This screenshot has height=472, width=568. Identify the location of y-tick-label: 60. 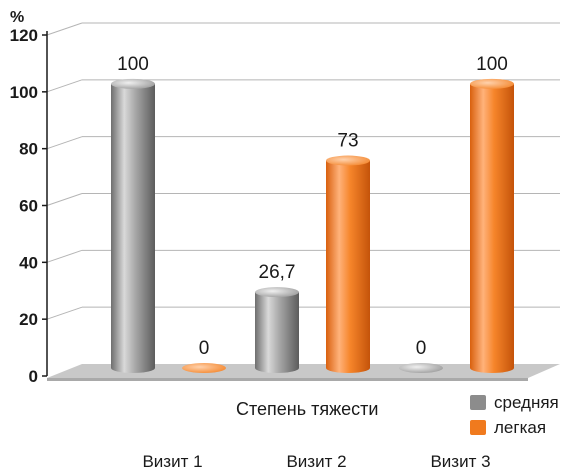
(28, 206).